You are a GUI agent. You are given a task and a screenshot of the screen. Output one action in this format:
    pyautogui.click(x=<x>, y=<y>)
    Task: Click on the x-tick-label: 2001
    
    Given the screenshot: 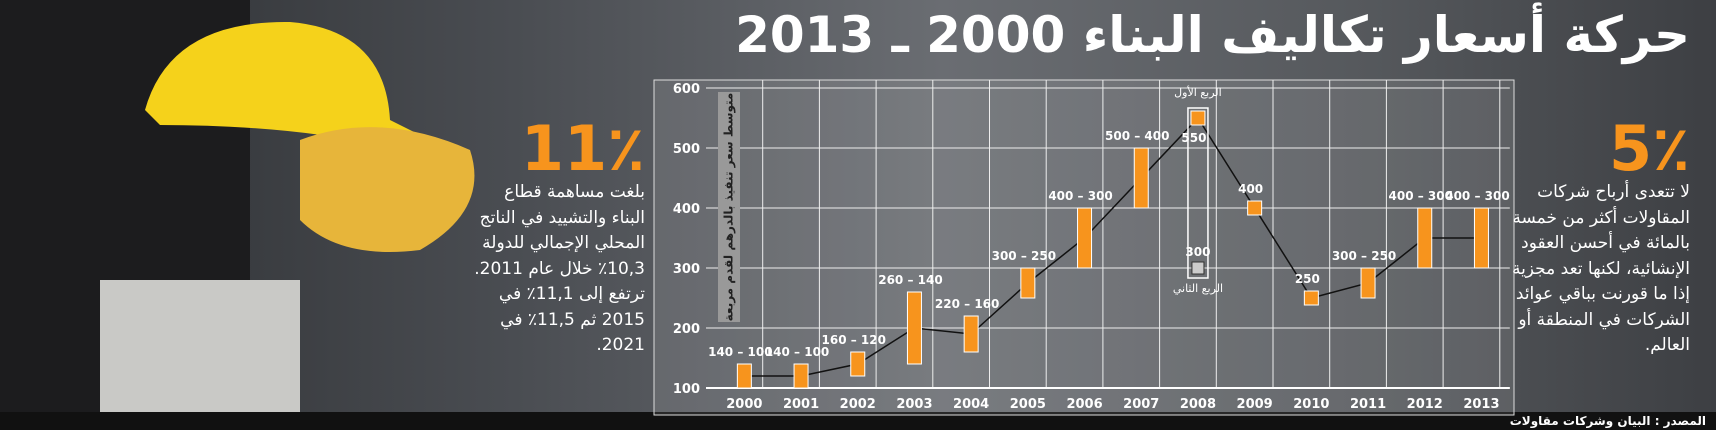 What is the action you would take?
    pyautogui.click(x=801, y=404)
    